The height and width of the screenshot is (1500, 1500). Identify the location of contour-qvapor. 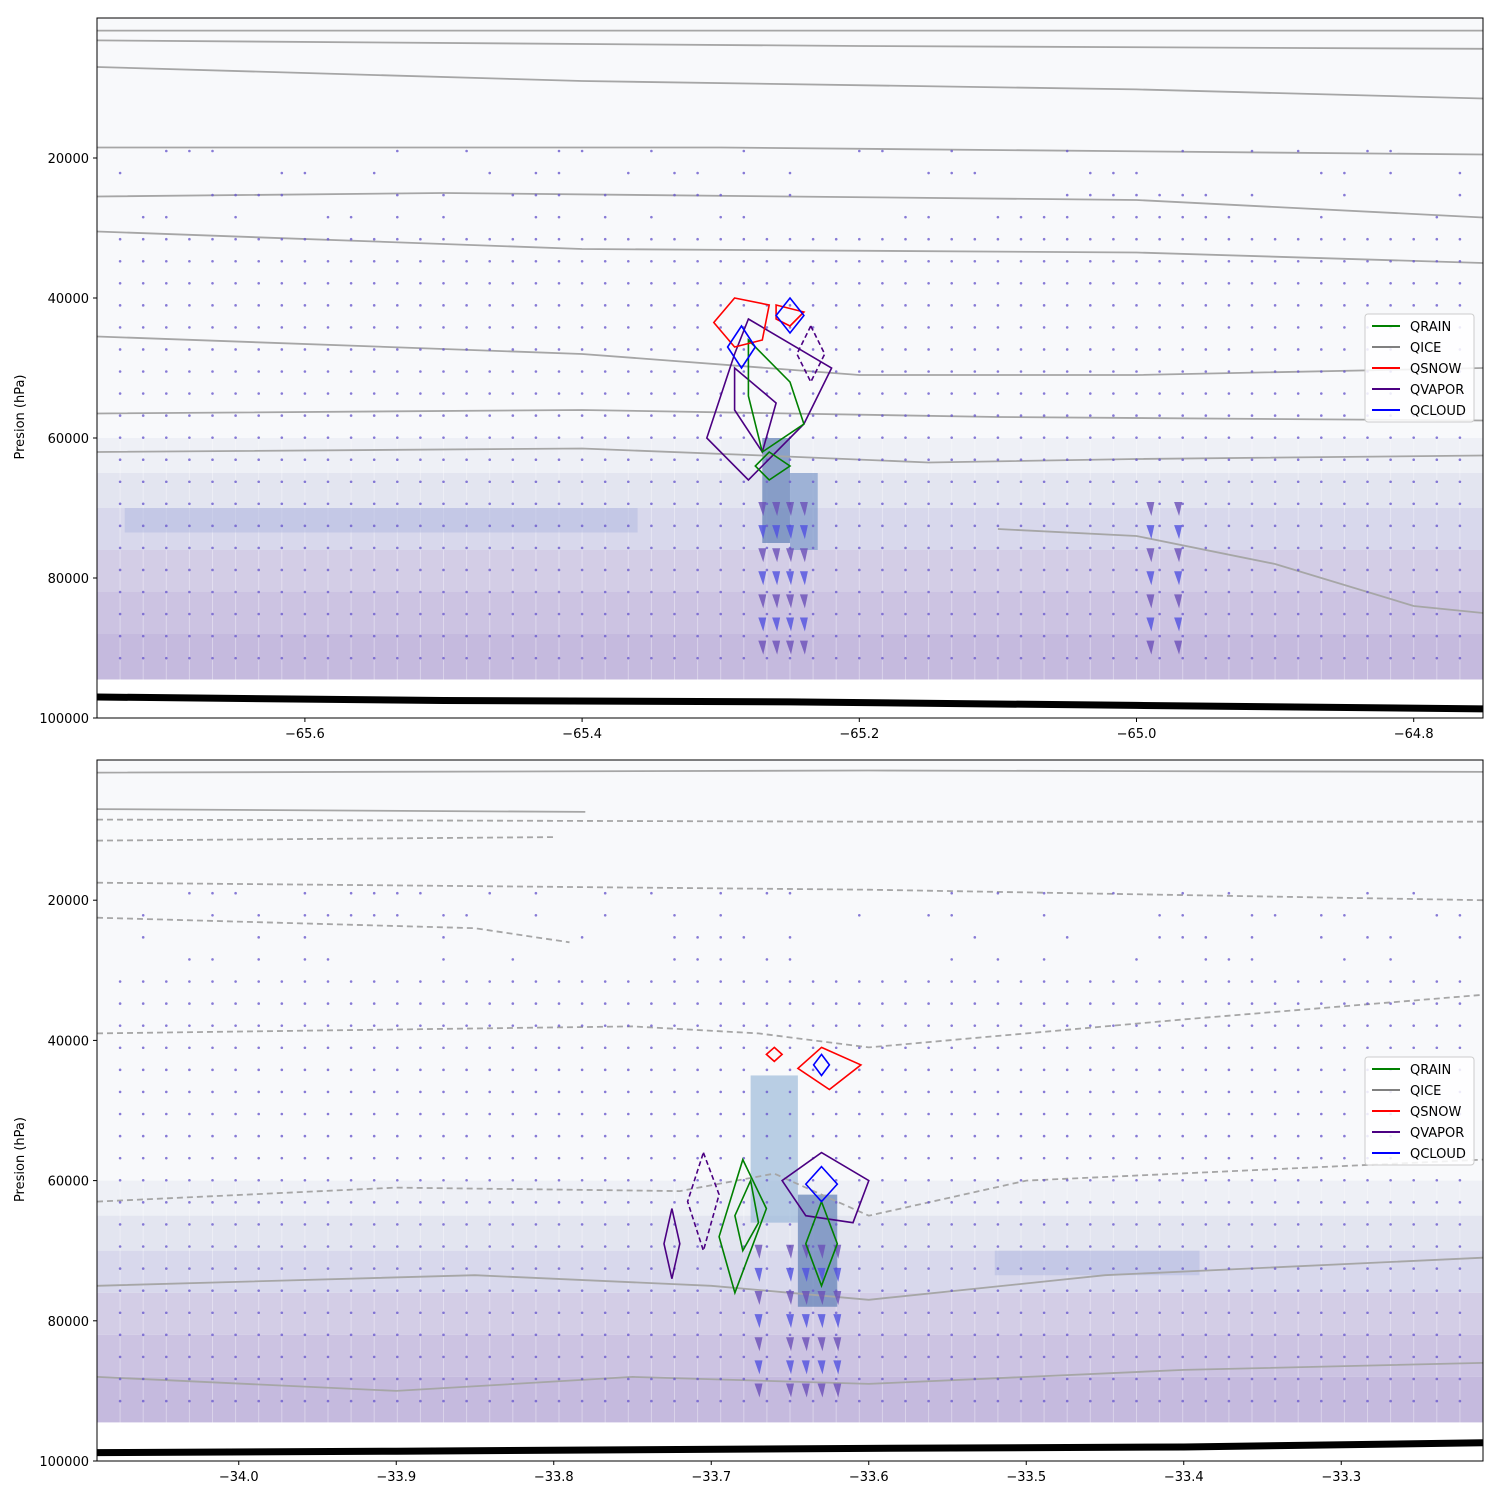
(703, 1202).